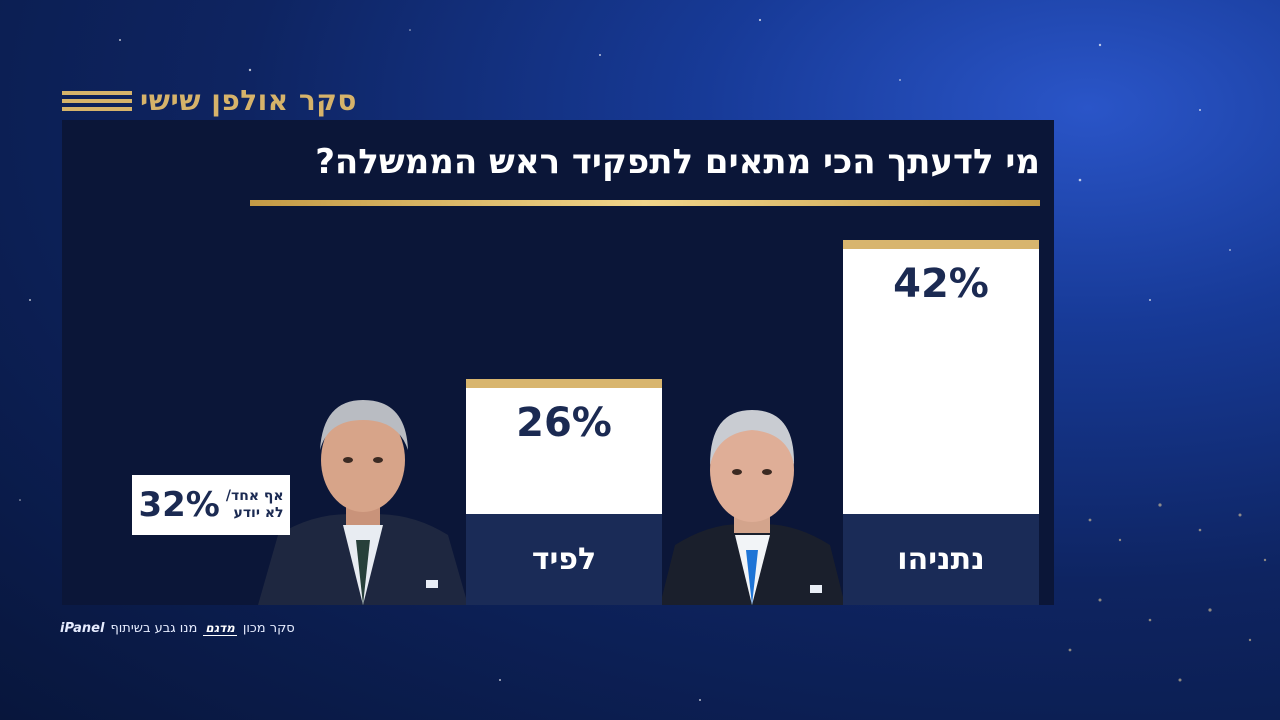 This screenshot has height=720, width=1280. What do you see at coordinates (677, 162) in the screenshot?
I see `chart-title: מי לדעתך הכי מתאים לתפקיד ראש הממשלה?` at bounding box center [677, 162].